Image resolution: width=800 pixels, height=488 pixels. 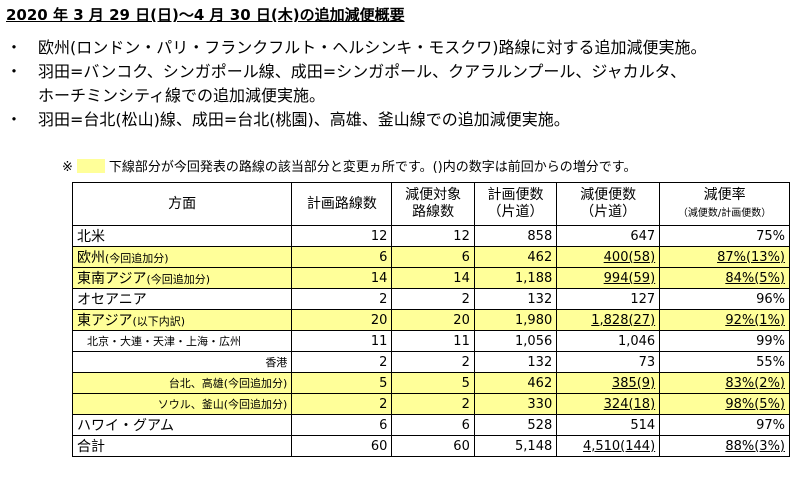 I want to click on cell: 514, so click(x=608, y=425).